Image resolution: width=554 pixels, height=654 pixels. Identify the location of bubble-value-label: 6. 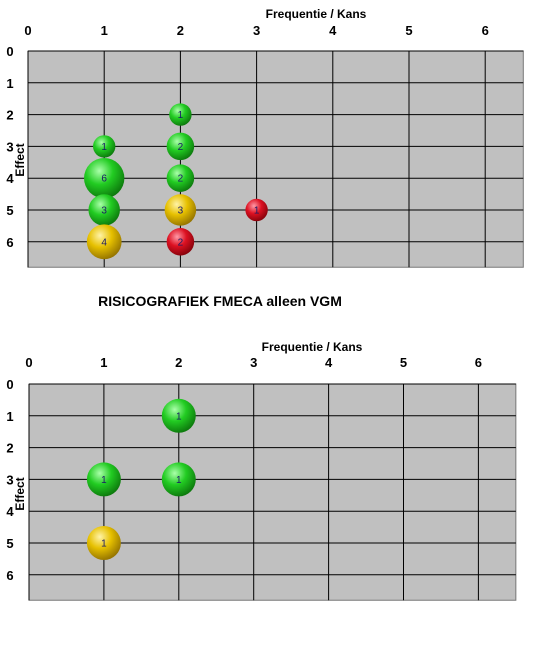
(104, 179).